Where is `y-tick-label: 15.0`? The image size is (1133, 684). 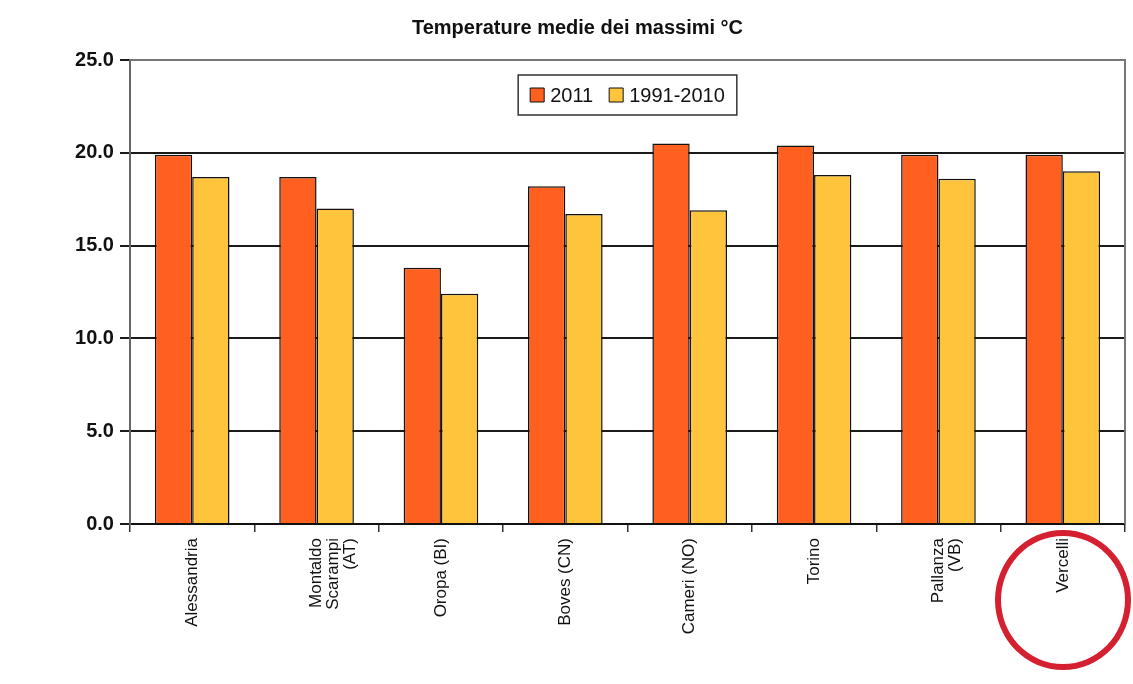 y-tick-label: 15.0 is located at coordinates (94, 244).